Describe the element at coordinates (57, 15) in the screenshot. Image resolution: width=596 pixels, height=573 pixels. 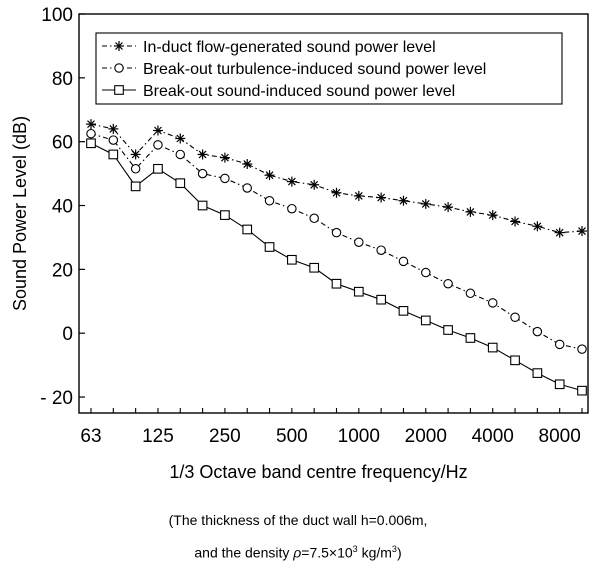
I see `y-tick-label: 100` at that location.